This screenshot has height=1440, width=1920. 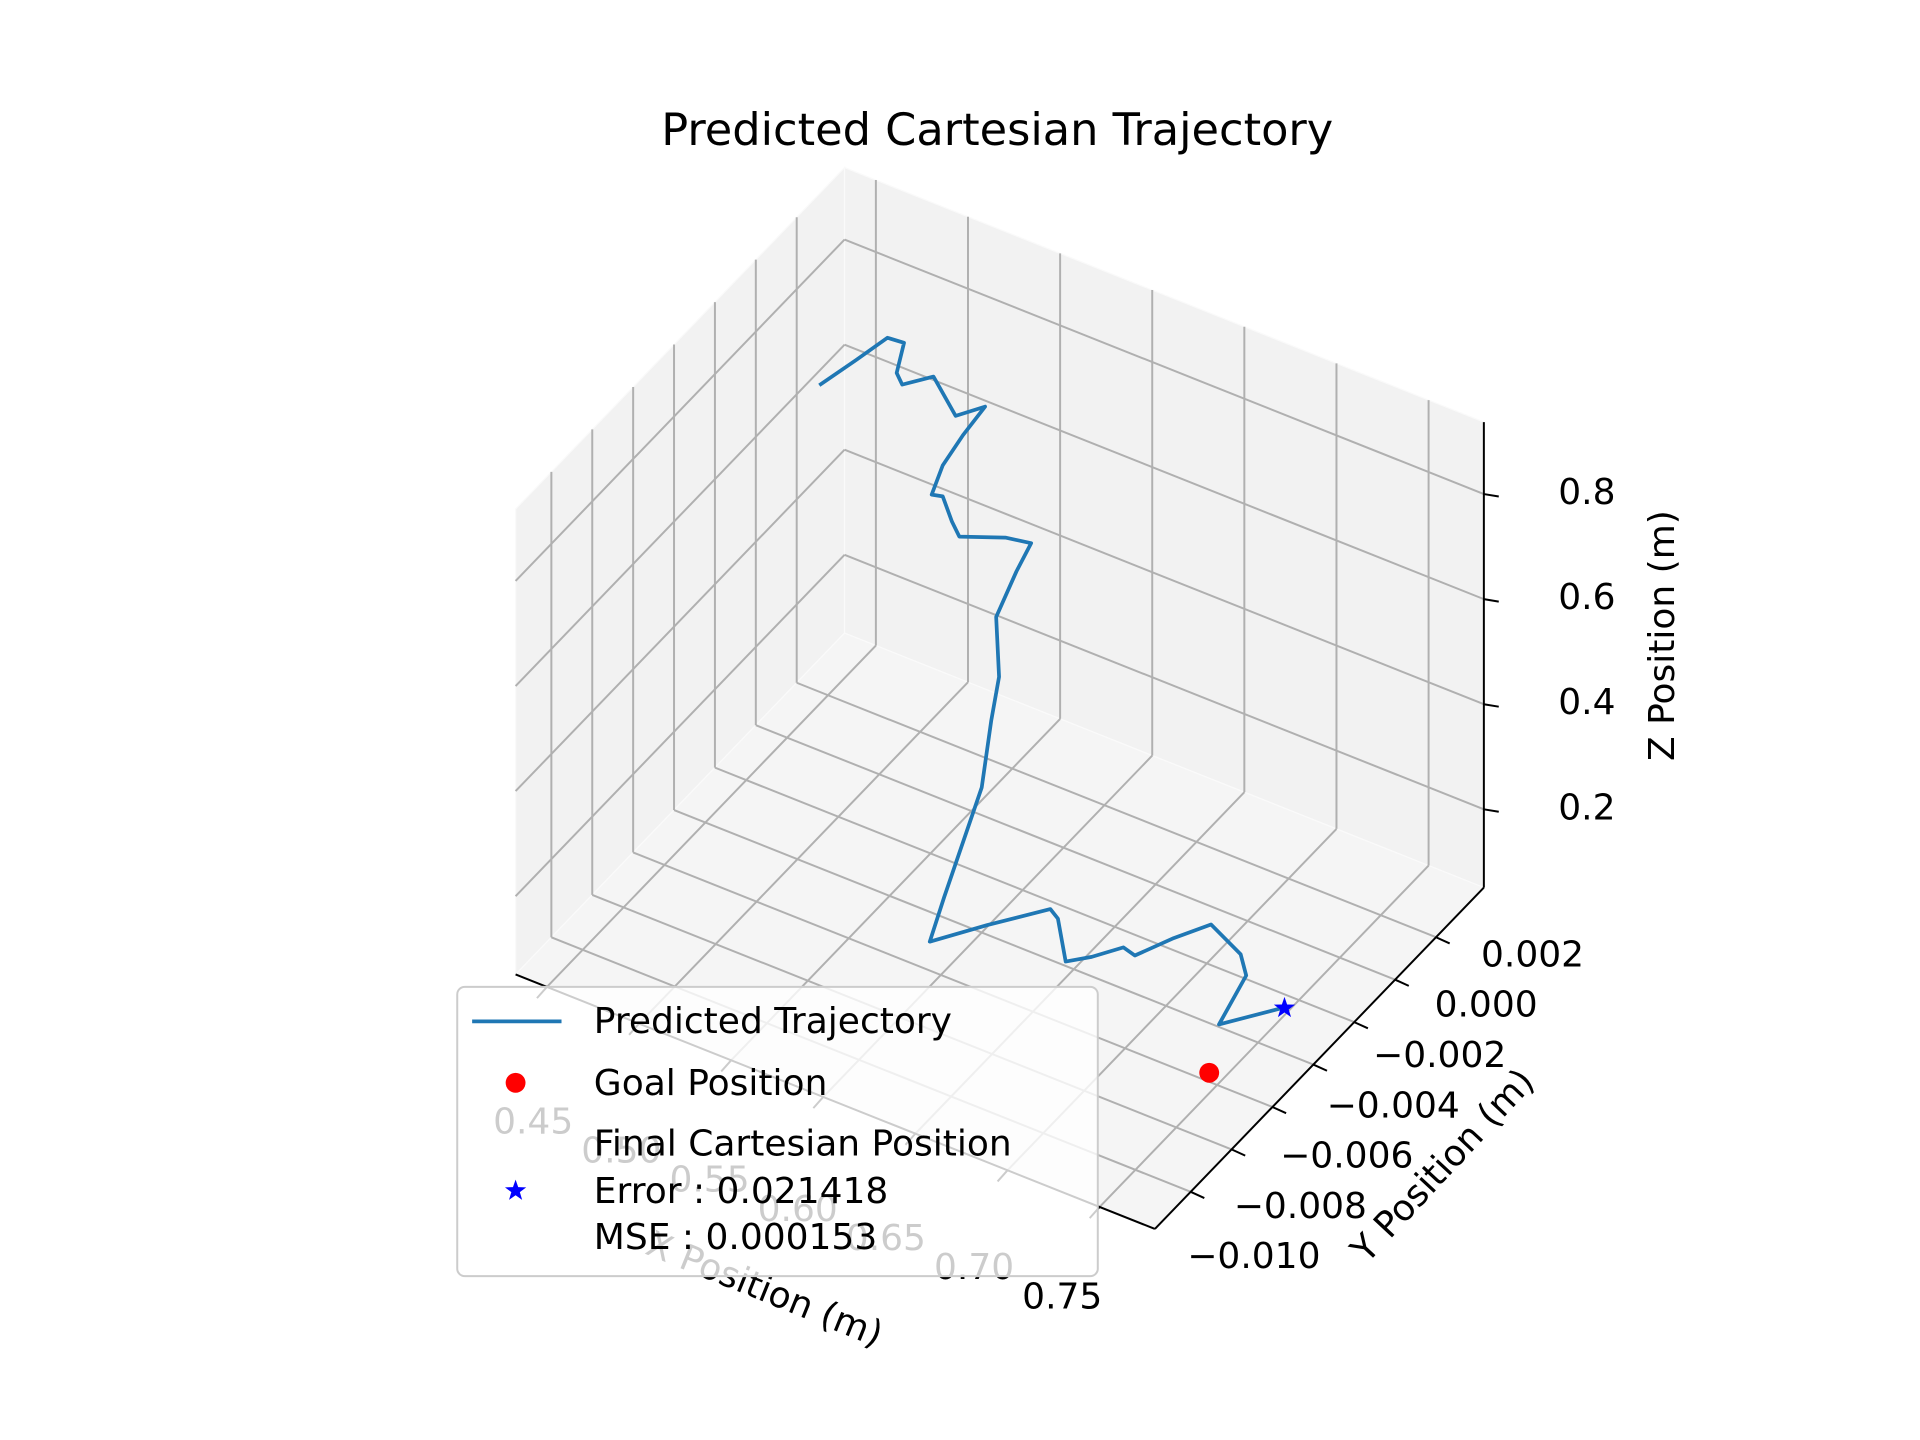 What do you see at coordinates (1586, 702) in the screenshot?
I see `z-tick-label: 0.4` at bounding box center [1586, 702].